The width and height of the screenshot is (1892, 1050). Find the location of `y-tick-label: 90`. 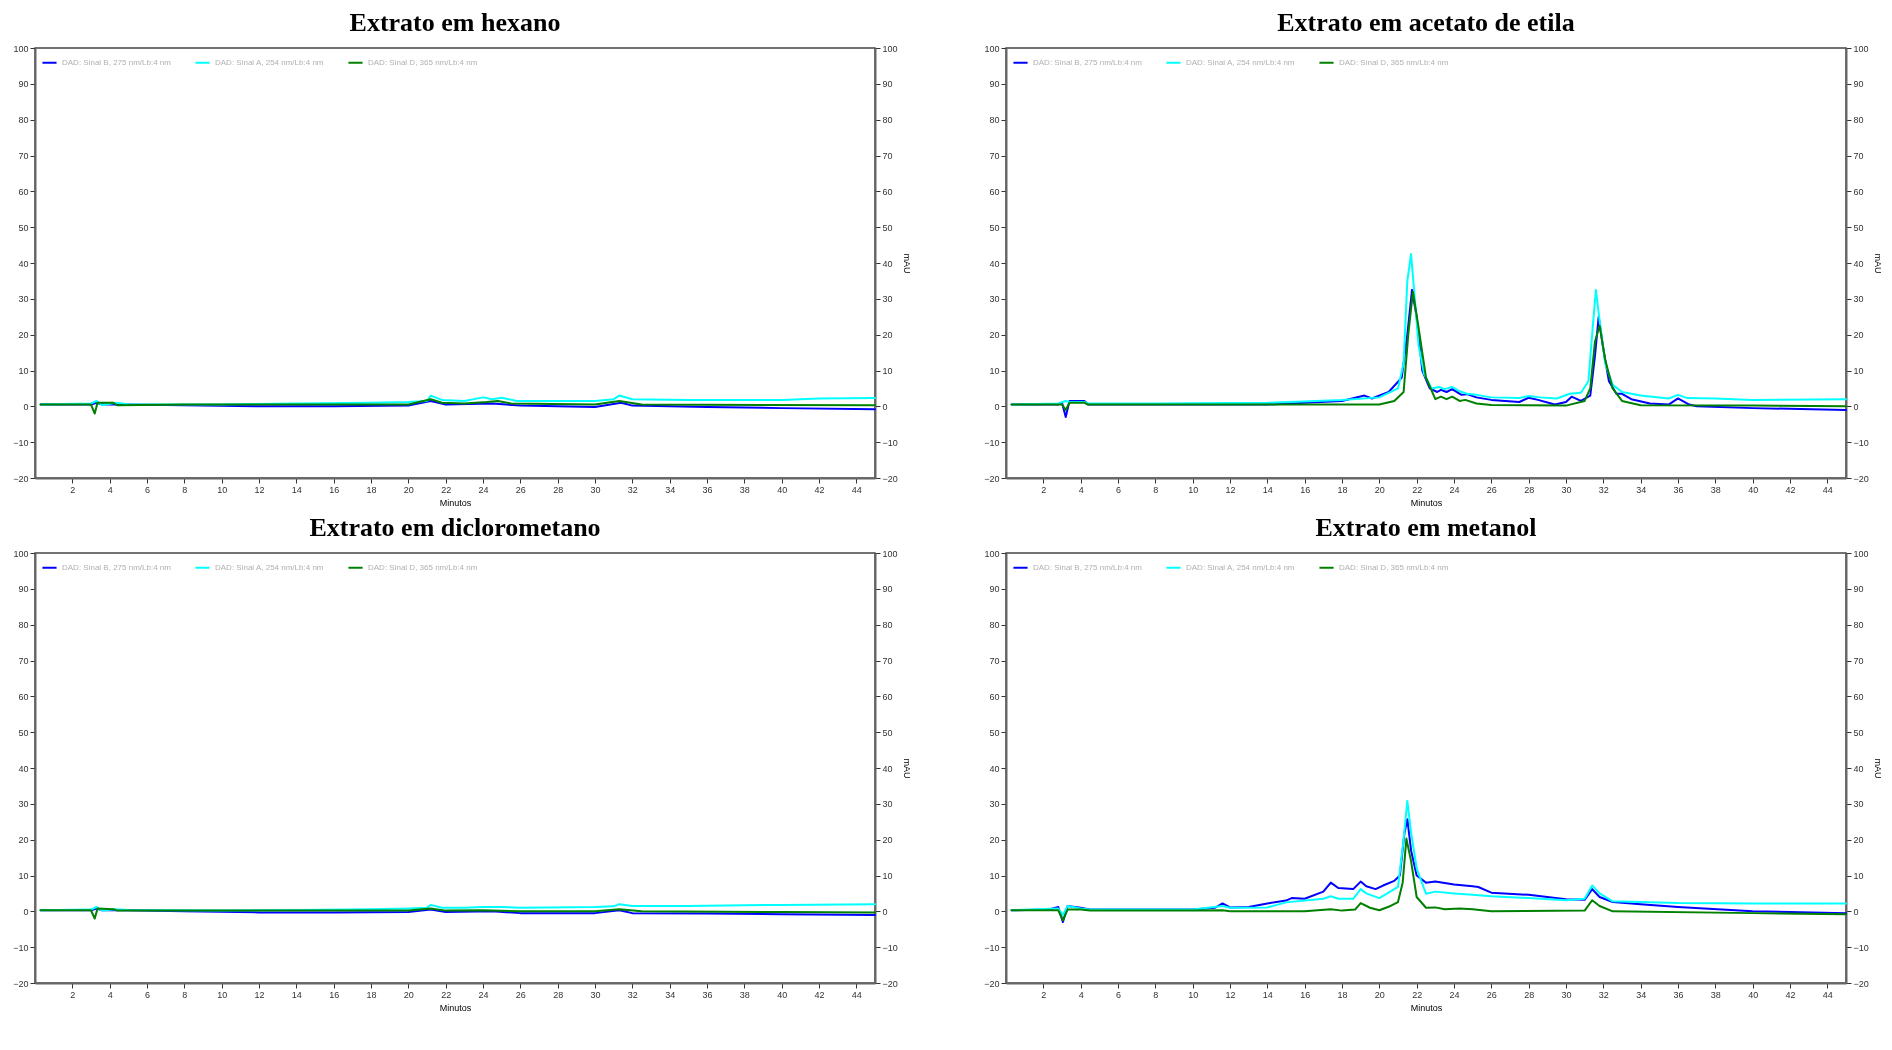

y-tick-label: 90 is located at coordinates (994, 589).